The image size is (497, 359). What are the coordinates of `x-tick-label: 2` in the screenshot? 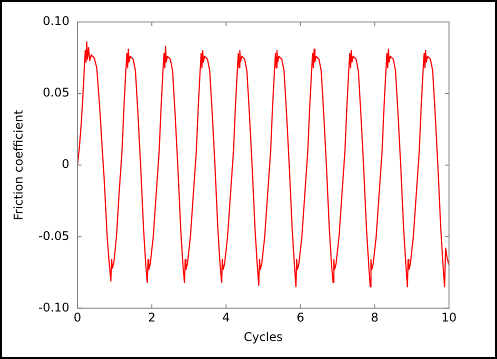 It's located at (152, 317).